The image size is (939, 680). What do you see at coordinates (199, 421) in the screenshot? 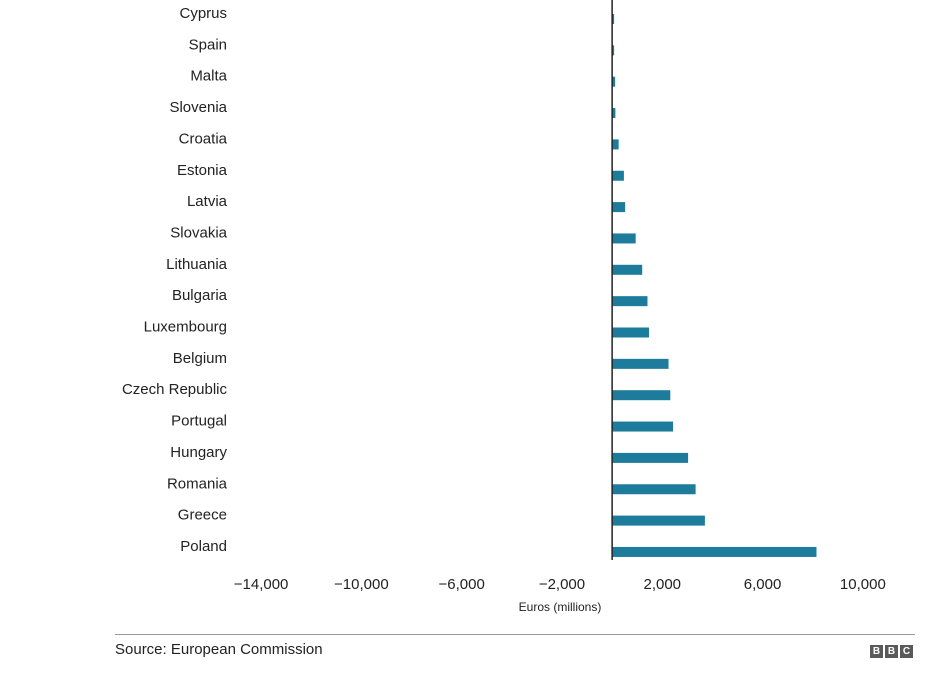
I see `category-label-portugal: Portugal` at bounding box center [199, 421].